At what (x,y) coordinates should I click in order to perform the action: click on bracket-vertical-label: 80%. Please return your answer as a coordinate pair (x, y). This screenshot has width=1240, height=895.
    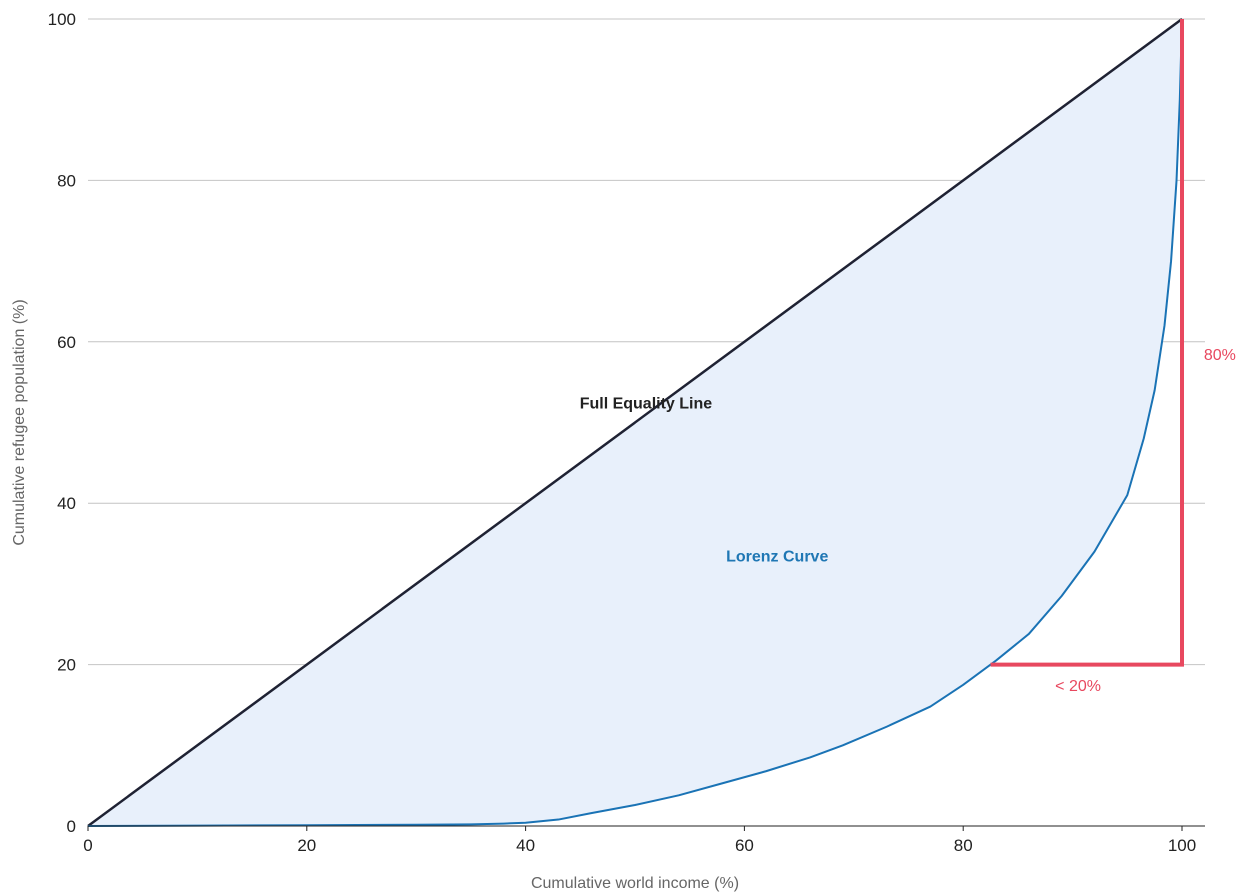
    Looking at the image, I should click on (1220, 355).